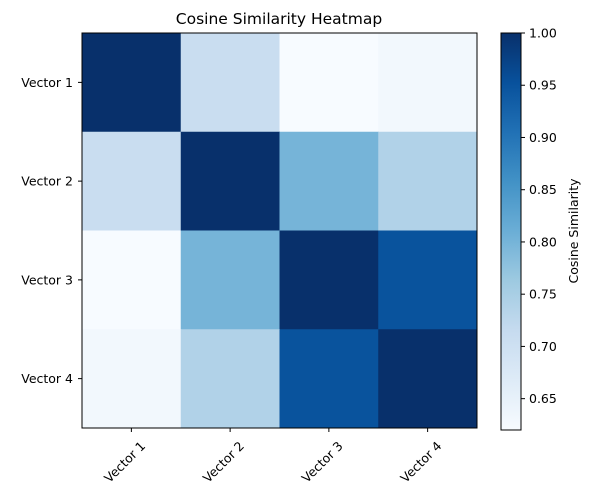 The image size is (600, 504). Describe the element at coordinates (223, 461) in the screenshot. I see `x-tick-label: Vector 2` at that location.